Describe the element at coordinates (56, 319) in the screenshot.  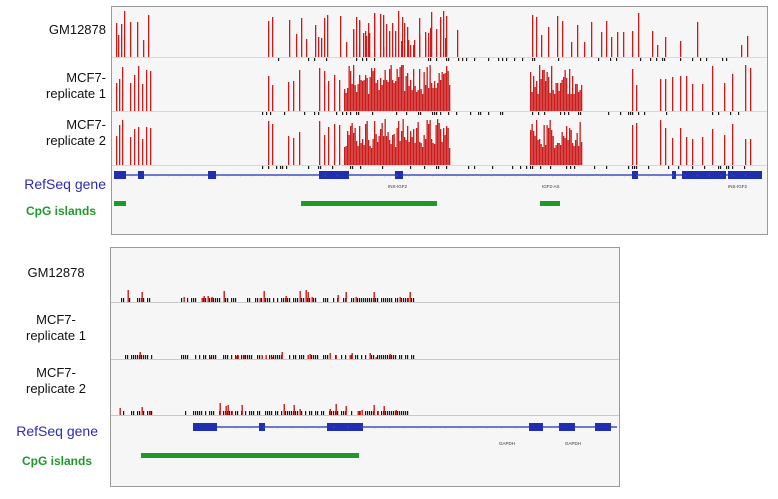
I see `bottom-track-label-mcf7-rep1-line1: MCF7-` at that location.